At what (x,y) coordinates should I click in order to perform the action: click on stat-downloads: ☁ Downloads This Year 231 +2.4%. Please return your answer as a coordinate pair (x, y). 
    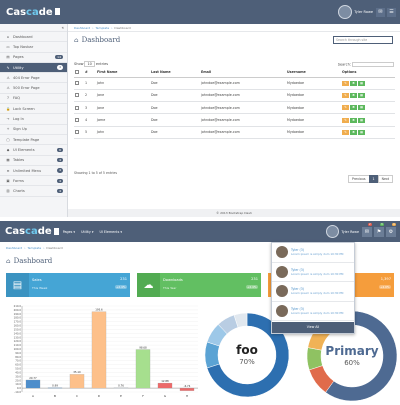
    Looking at the image, I should click on (199, 285).